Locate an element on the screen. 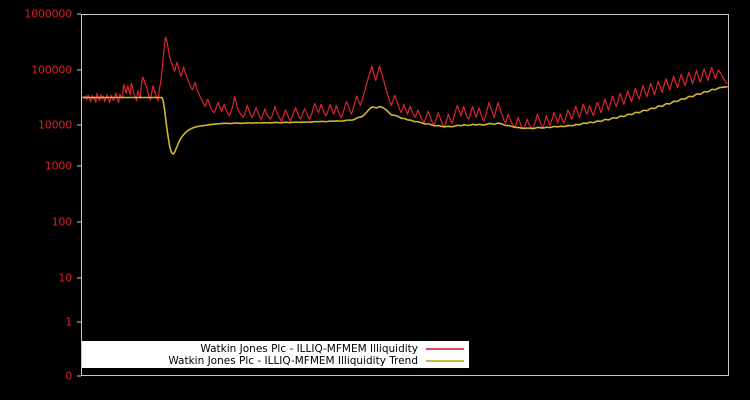 The height and width of the screenshot is (400, 750). y-axis-tick-label: 10 is located at coordinates (65, 277).